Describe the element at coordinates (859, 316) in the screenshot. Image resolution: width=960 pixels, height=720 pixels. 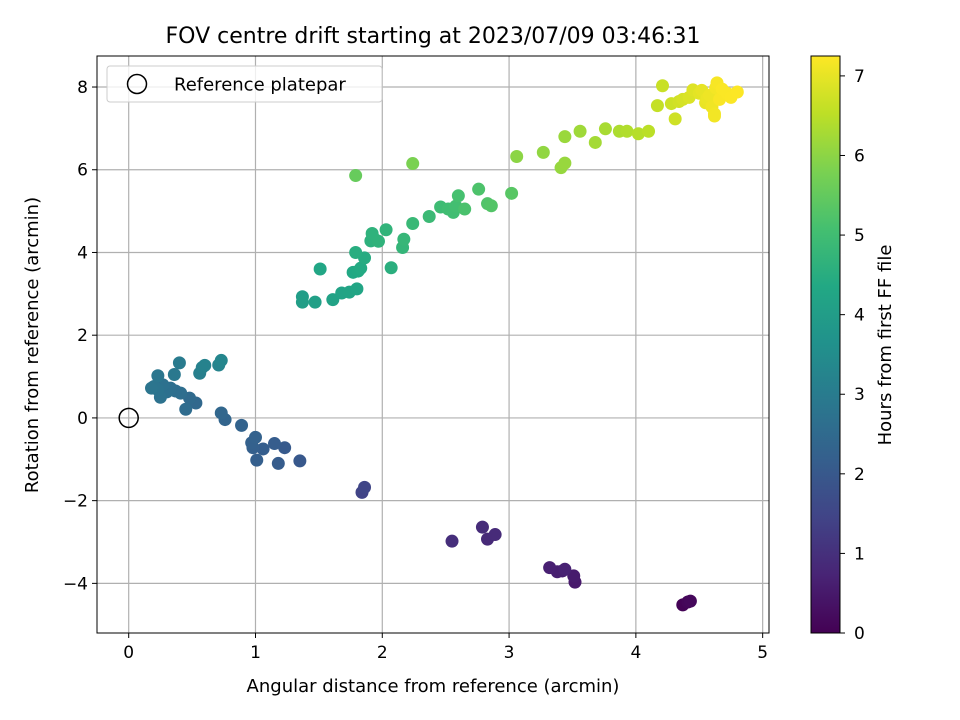
I see `colorbar-tick-label: 4` at that location.